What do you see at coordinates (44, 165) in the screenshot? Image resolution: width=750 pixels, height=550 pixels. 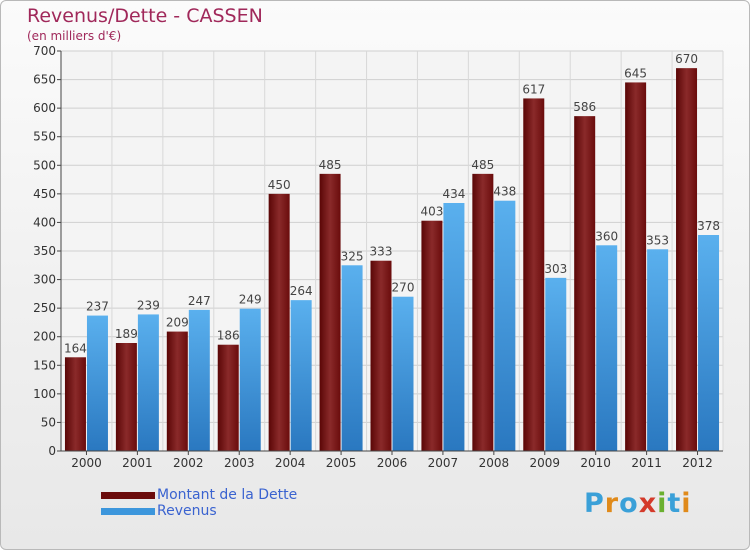 I see `y-tick-label: 500` at bounding box center [44, 165].